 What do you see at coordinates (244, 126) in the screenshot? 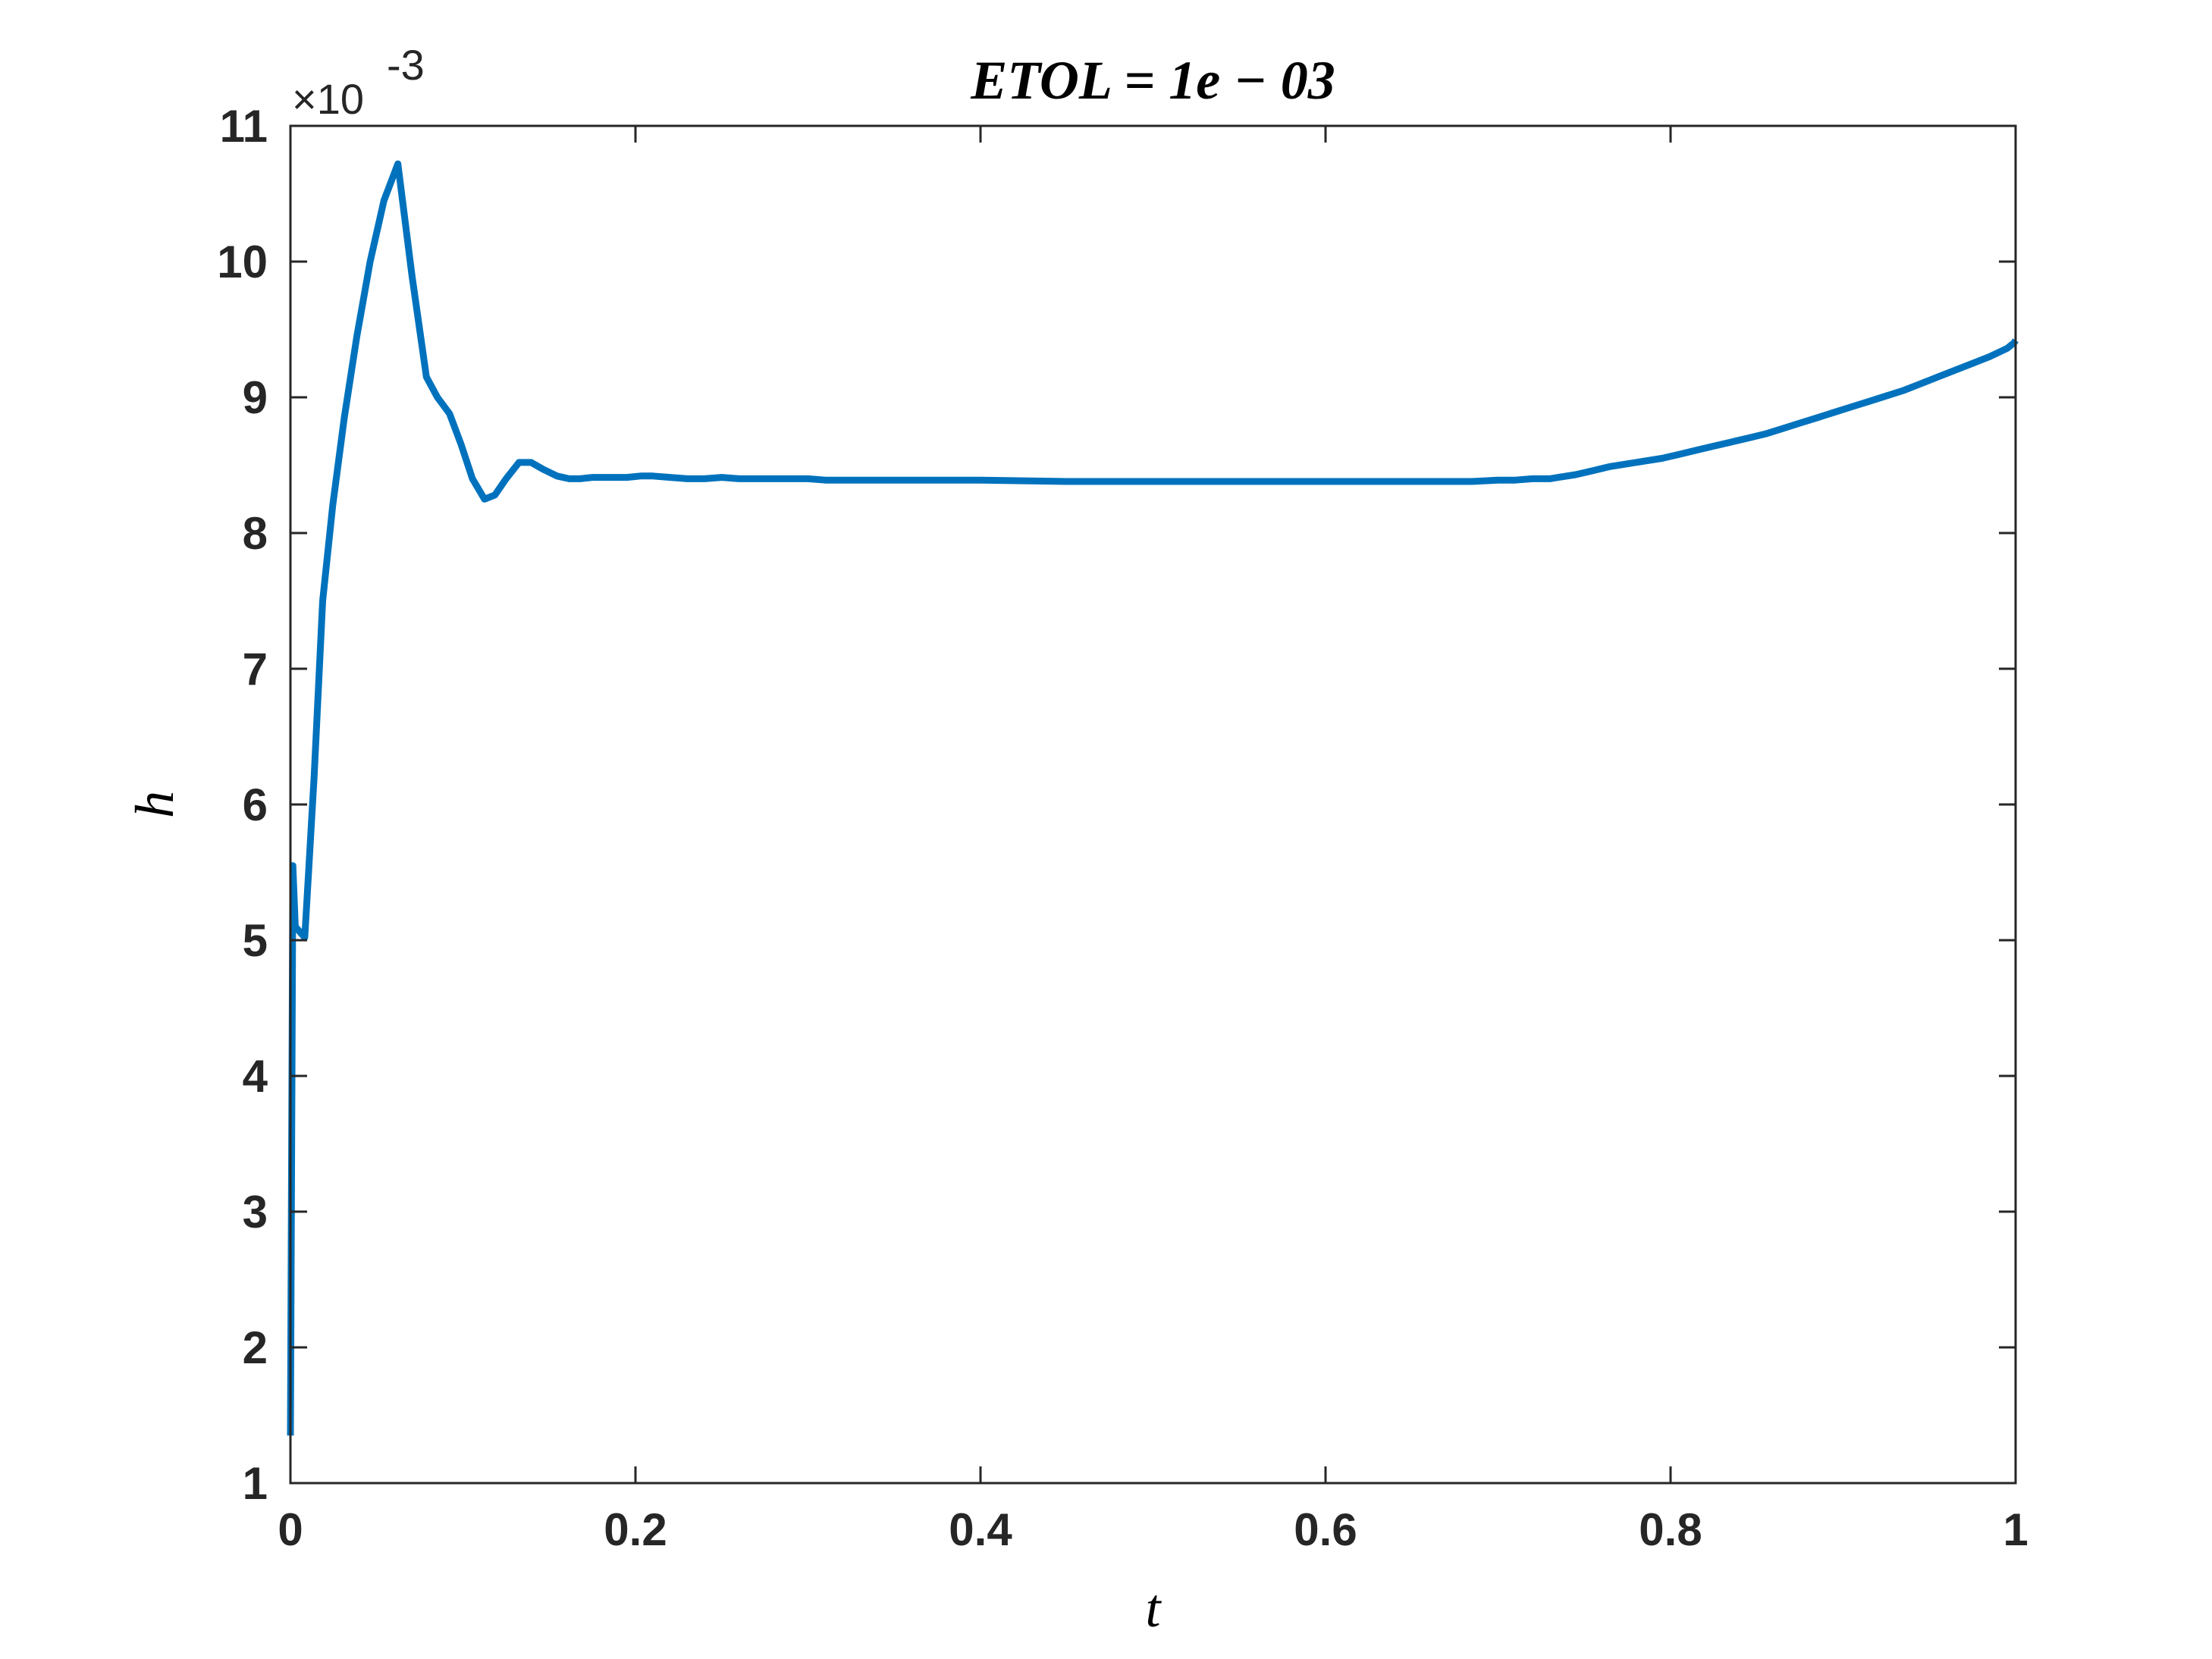
I see `y-tick-label: 11` at bounding box center [244, 126].